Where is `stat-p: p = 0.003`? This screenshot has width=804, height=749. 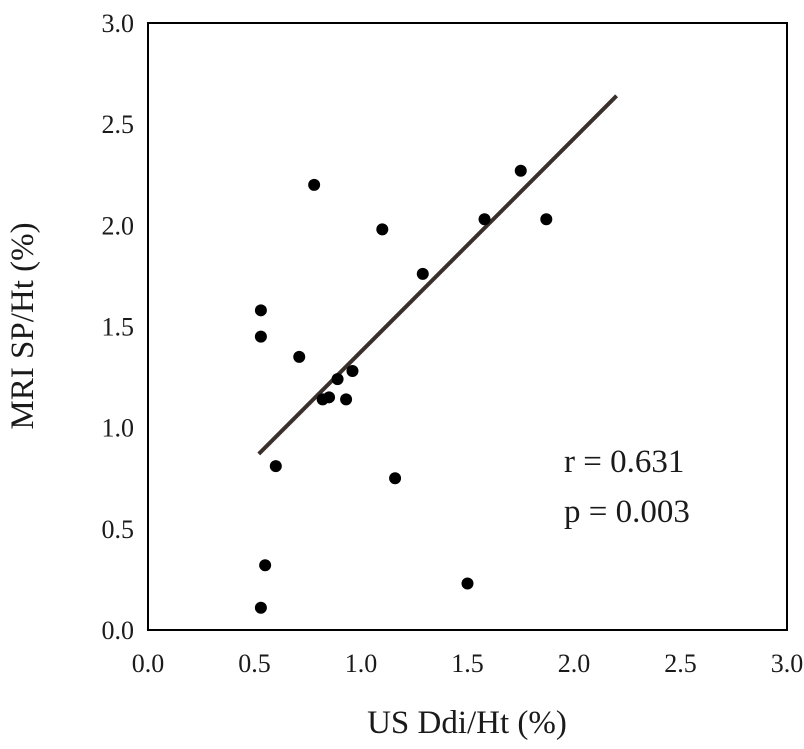
stat-p: p = 0.003 is located at coordinates (627, 512).